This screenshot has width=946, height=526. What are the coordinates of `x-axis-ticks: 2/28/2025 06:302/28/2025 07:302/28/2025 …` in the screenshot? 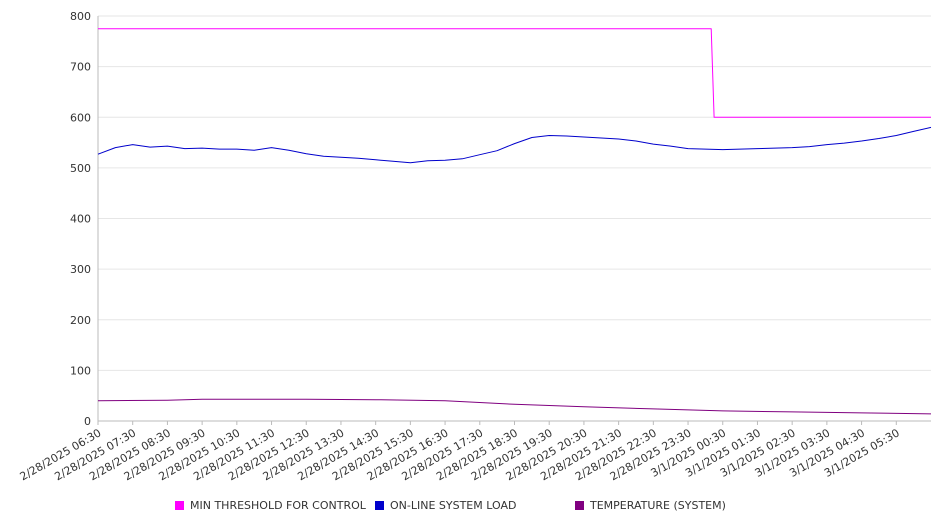 It's located at (460, 452).